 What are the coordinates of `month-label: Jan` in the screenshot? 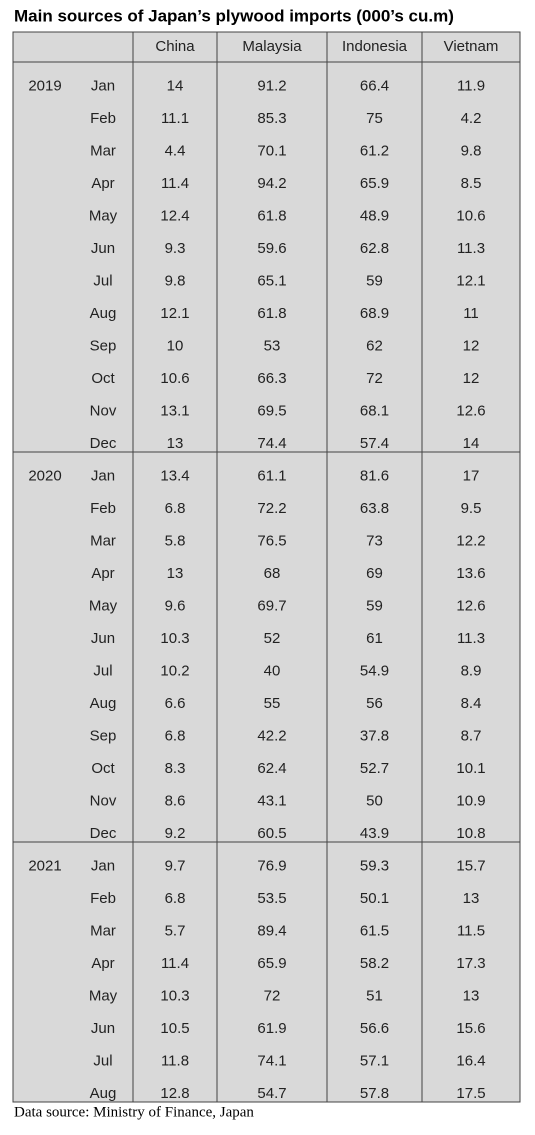 It's located at (103, 85).